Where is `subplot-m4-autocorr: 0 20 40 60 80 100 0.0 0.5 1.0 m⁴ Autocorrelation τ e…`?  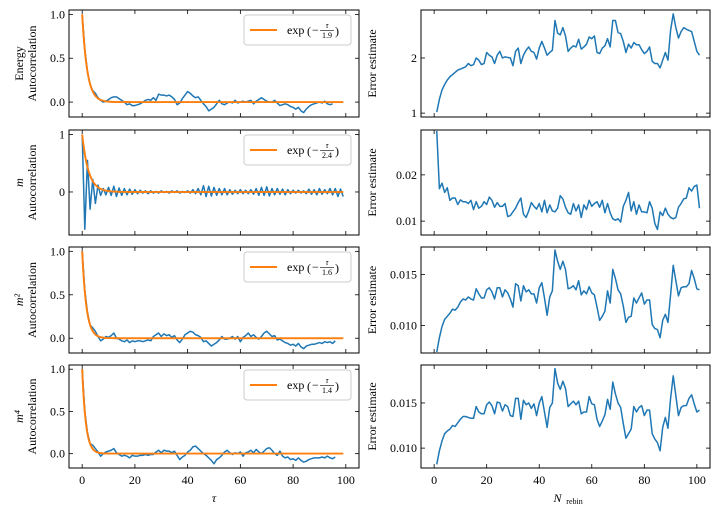 subplot-m4-autocorr: 0 20 40 60 80 100 0.0 0.5 1.0 m⁴ Autocorrelation τ e… is located at coordinates (186, 433).